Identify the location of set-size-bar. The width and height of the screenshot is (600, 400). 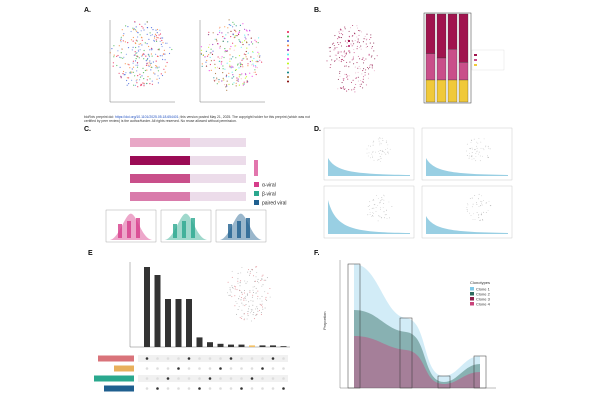
(124, 368).